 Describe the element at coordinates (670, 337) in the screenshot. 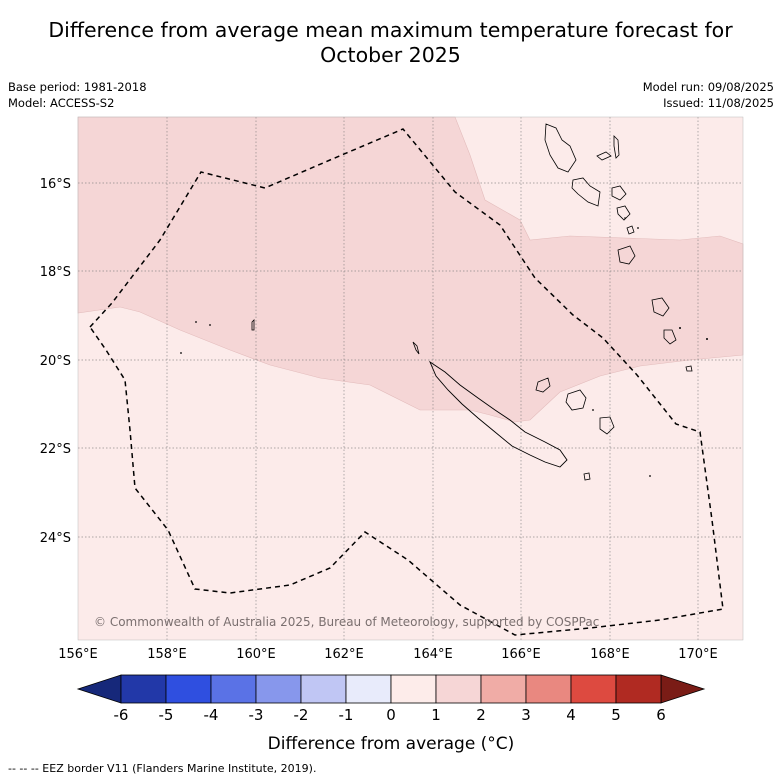

I see `aneityum-island` at that location.